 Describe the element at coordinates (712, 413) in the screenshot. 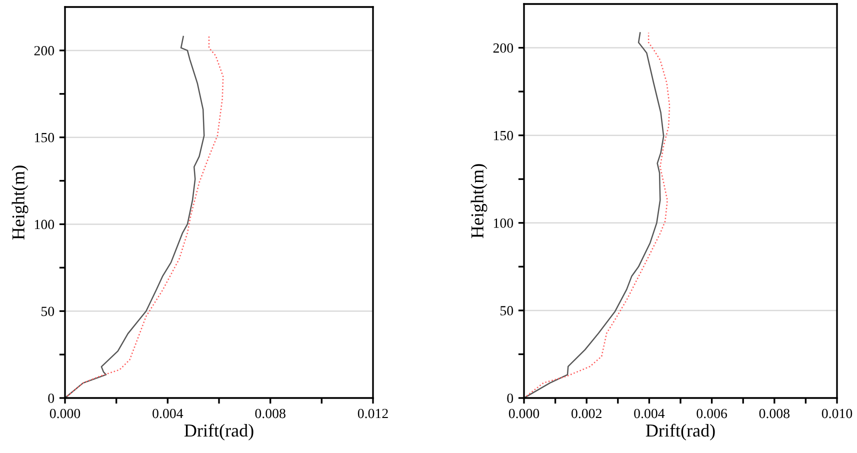

I see `x-tick-label: 0.006` at that location.